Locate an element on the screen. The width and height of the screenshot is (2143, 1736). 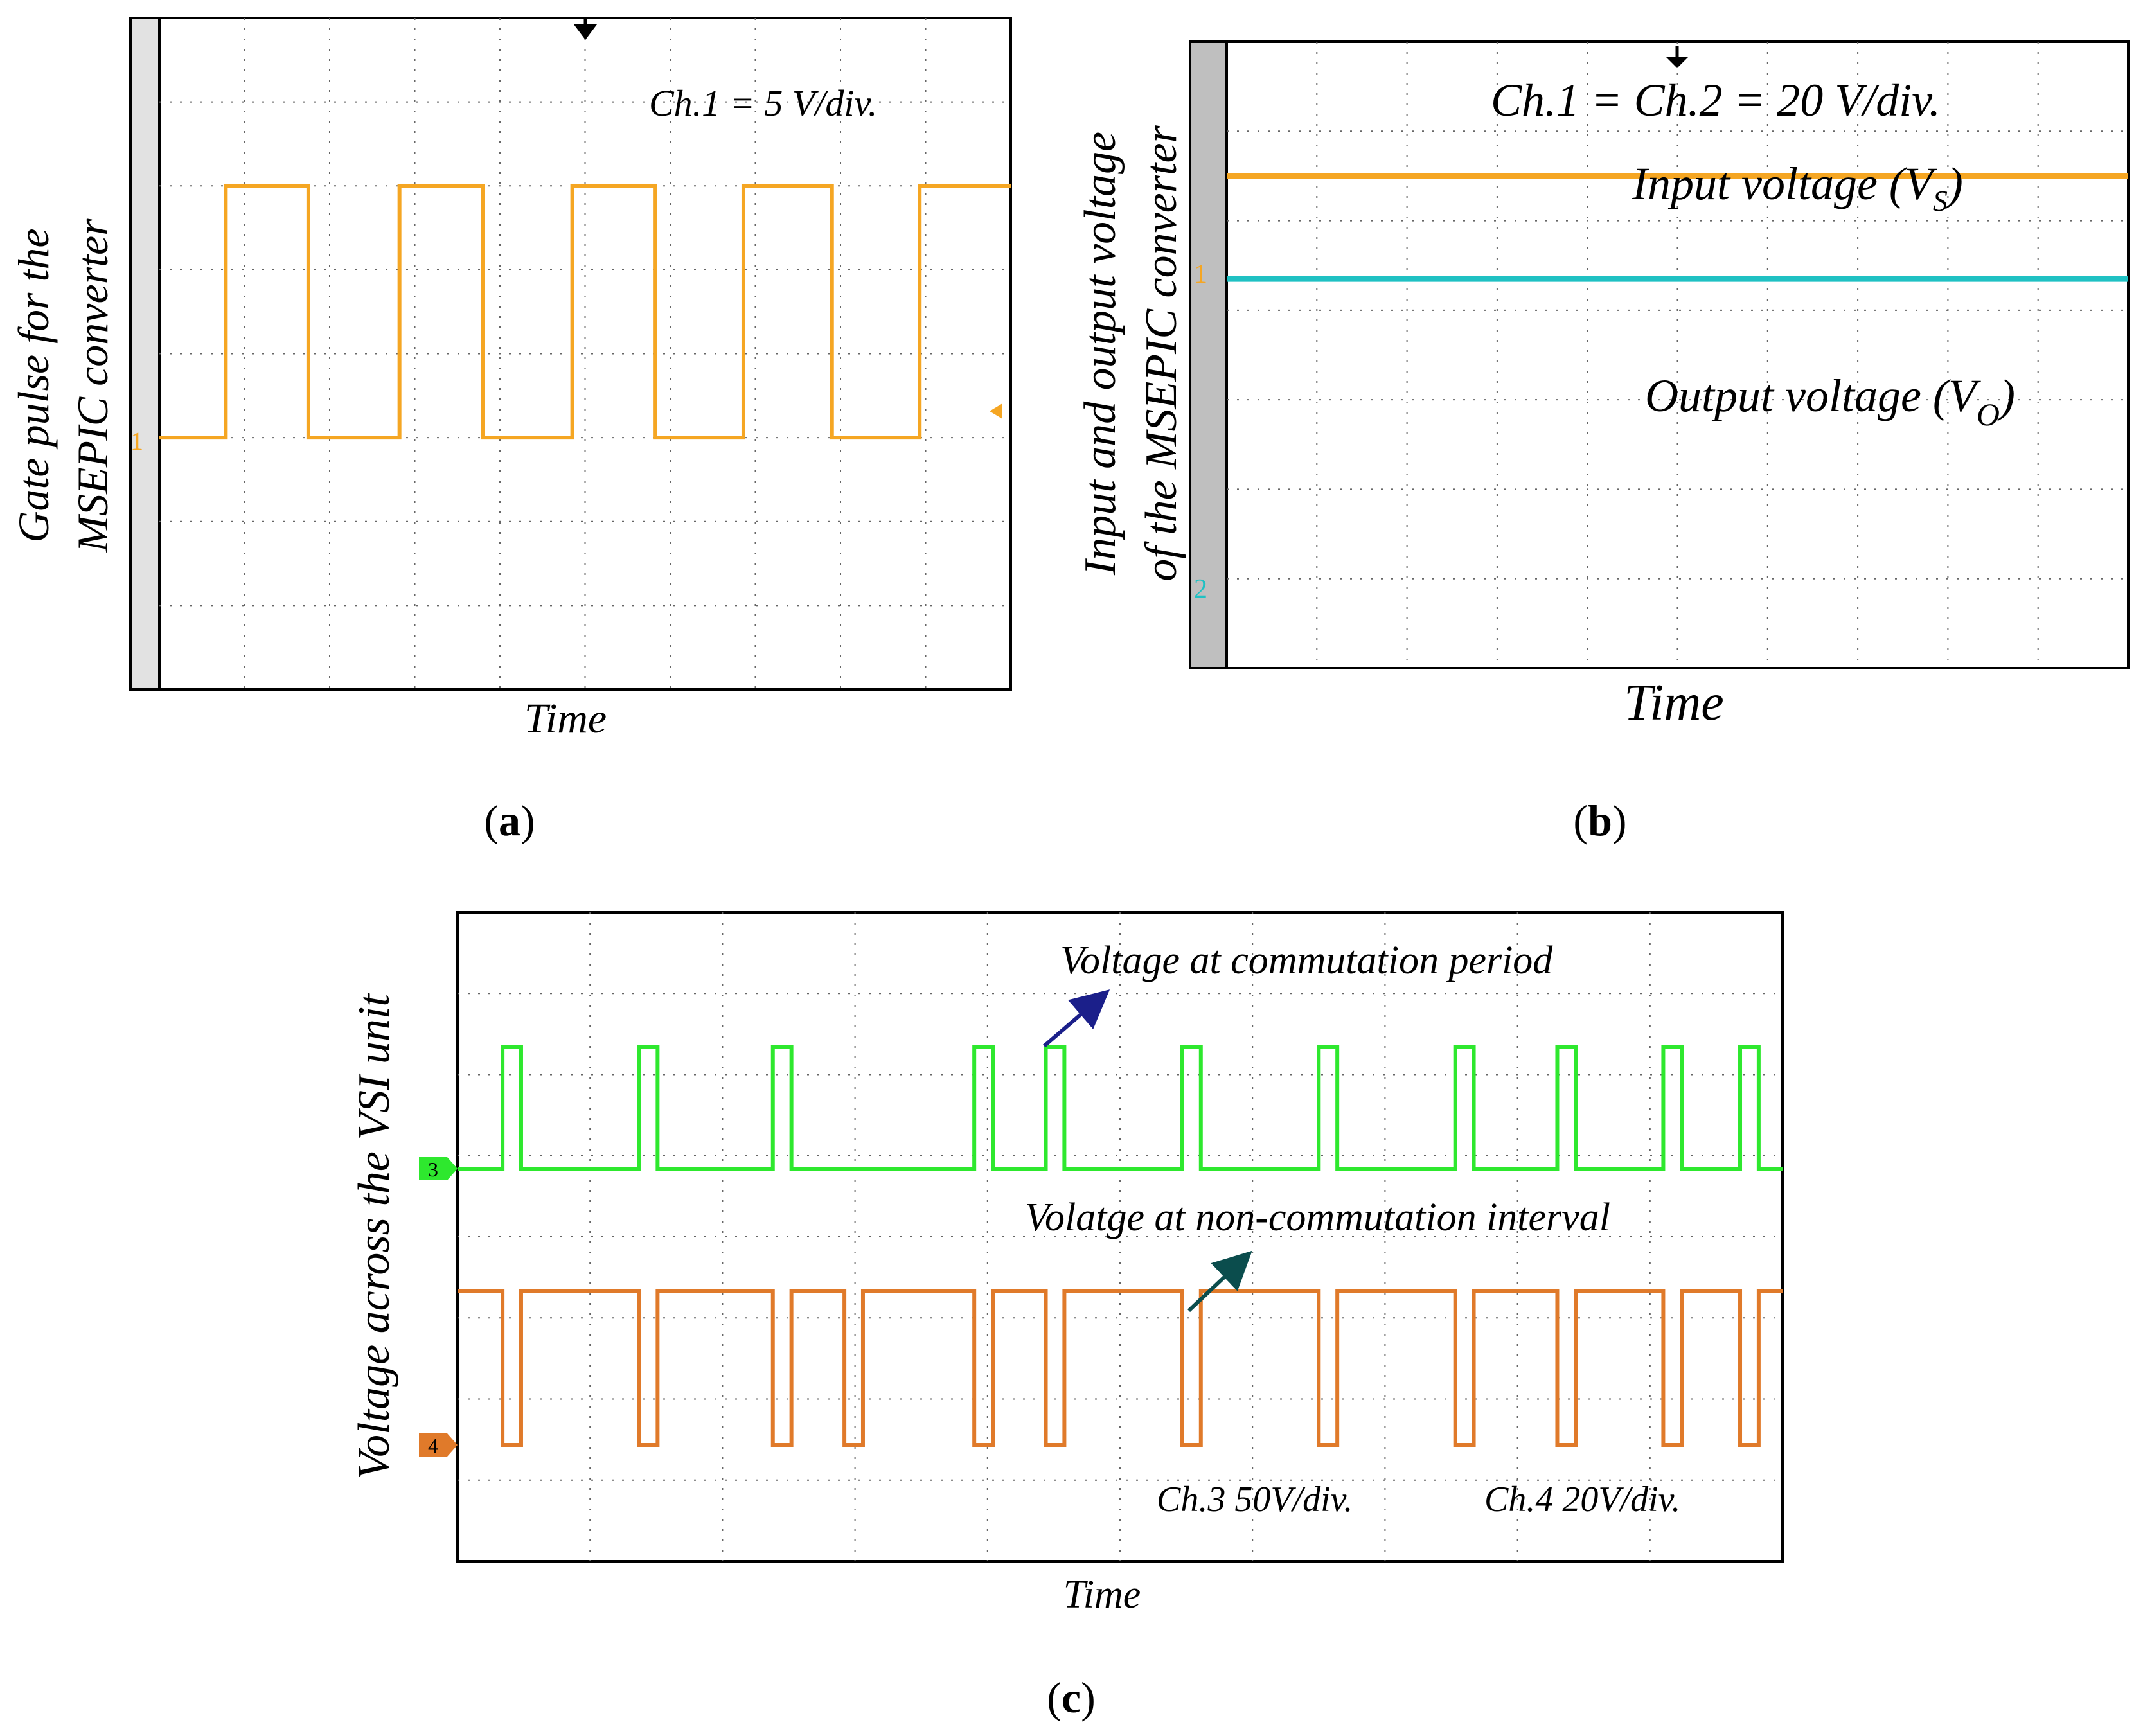
panel-a-caption-letter: a is located at coordinates (509, 820).